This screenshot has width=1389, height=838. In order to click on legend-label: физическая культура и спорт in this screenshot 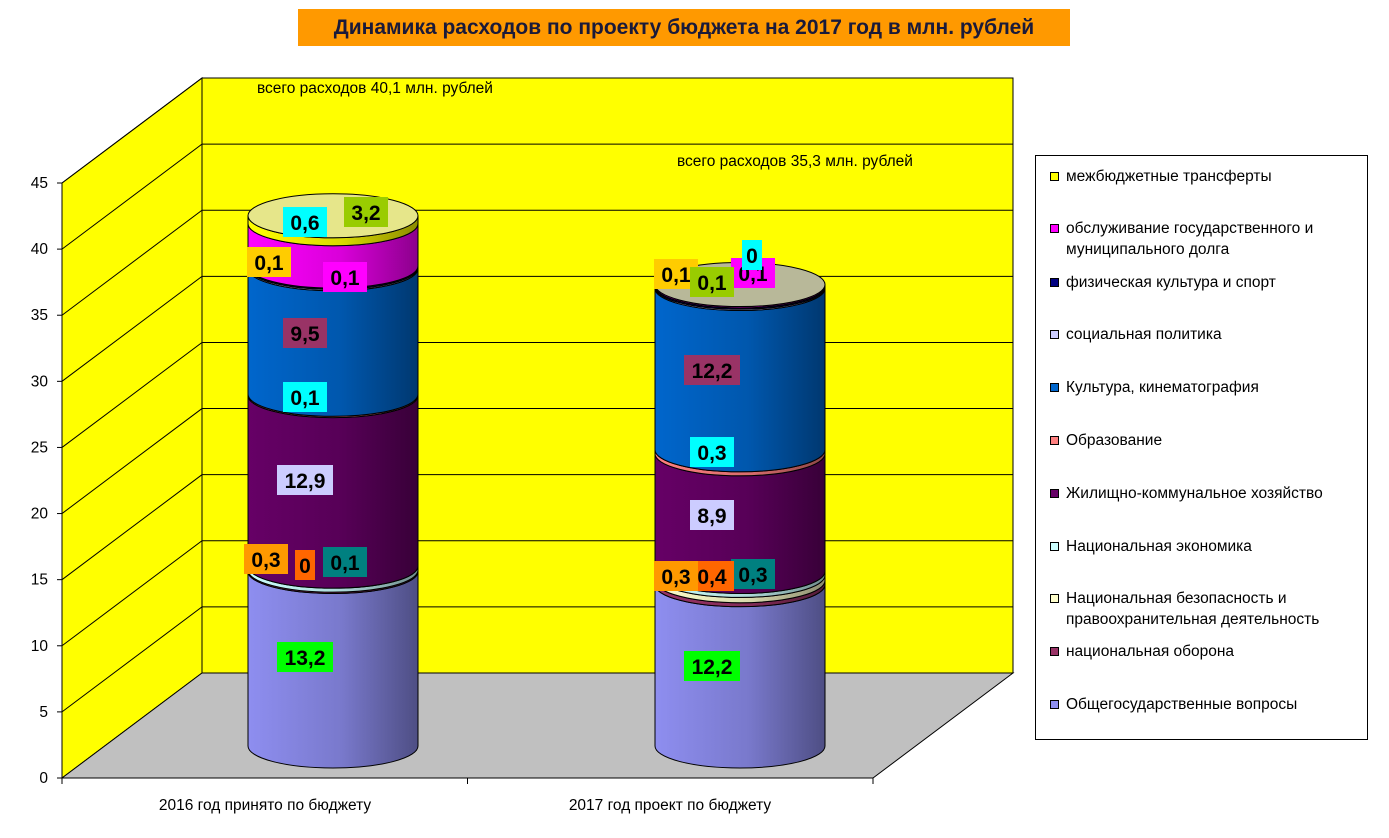, I will do `click(1171, 282)`.